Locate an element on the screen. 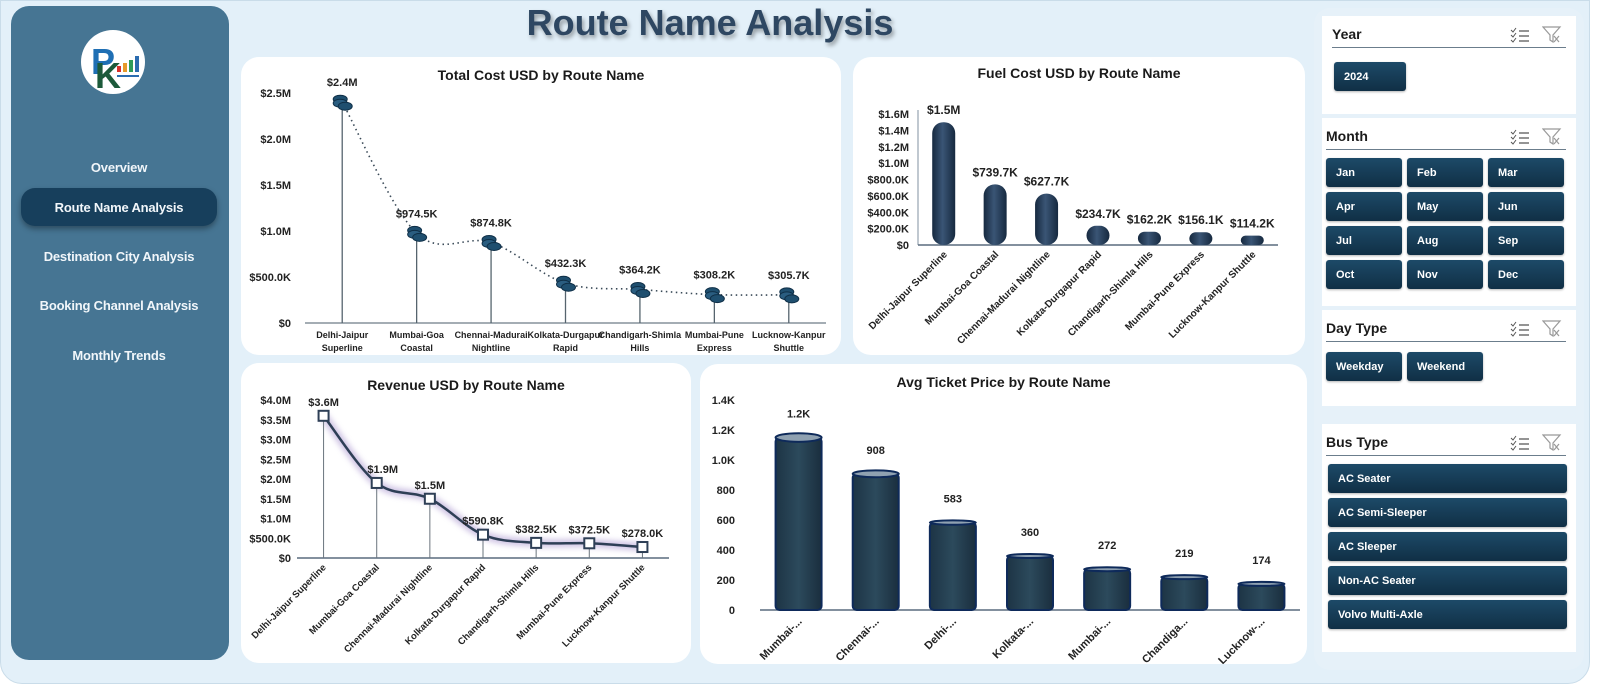  bus-type-option-volvo-multi-axle: Volvo Multi-Axle is located at coordinates (1447, 614).